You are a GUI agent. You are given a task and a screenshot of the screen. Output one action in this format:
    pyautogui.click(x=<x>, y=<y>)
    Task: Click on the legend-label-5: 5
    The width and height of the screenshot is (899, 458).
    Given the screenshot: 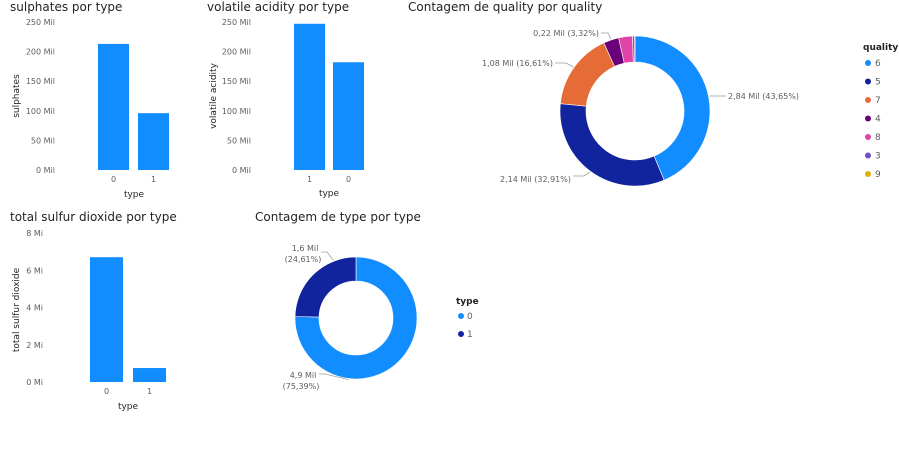 What is the action you would take?
    pyautogui.click(x=878, y=83)
    